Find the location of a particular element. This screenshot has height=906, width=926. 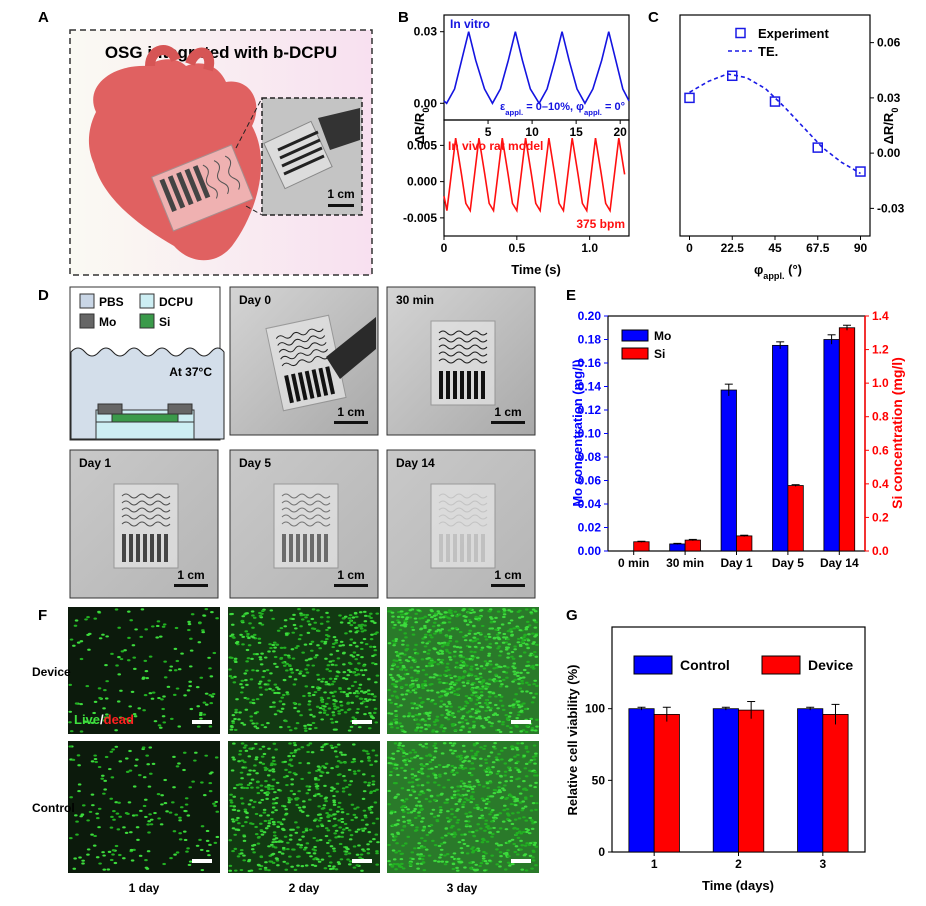

panel-f-images is located at coordinates (303, 740).